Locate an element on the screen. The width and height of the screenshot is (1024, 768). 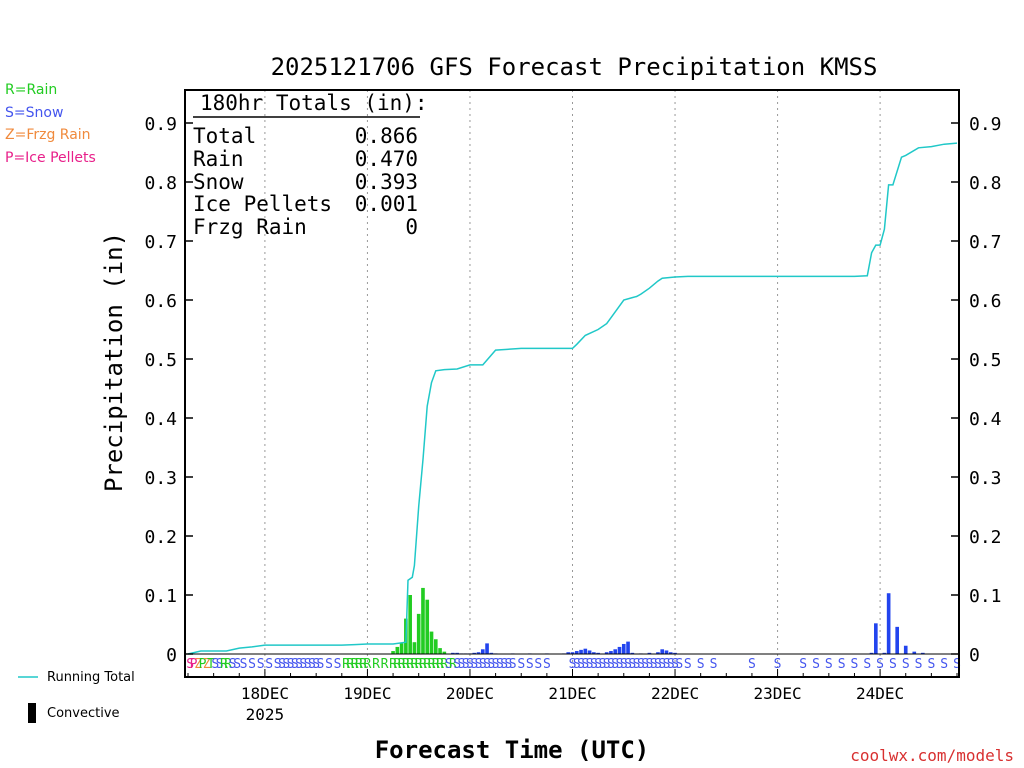
y-tick-label: 0.9 is located at coordinates (985, 124).